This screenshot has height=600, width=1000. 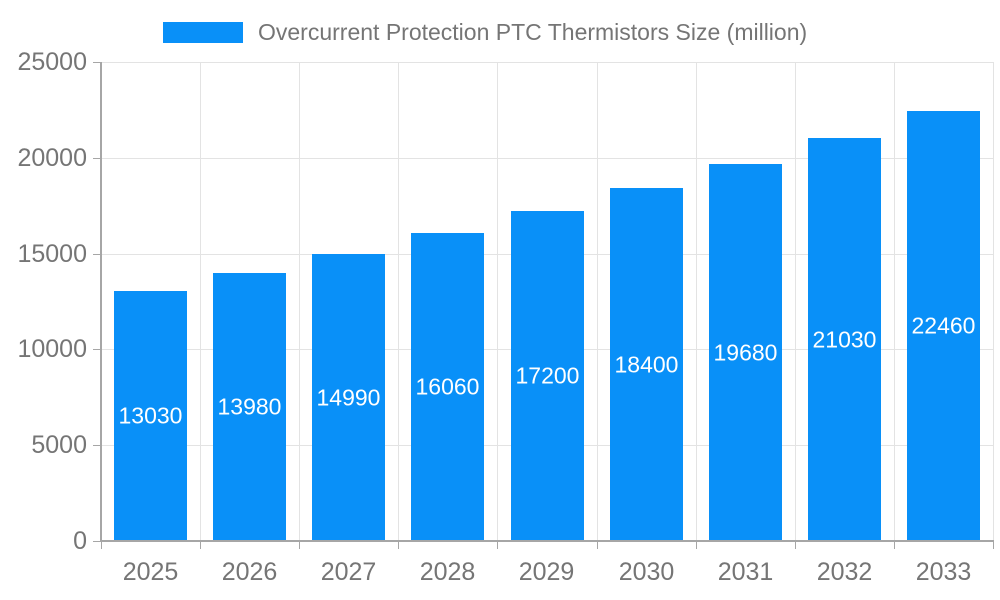 What do you see at coordinates (52, 158) in the screenshot?
I see `y-tick-label: 20000` at bounding box center [52, 158].